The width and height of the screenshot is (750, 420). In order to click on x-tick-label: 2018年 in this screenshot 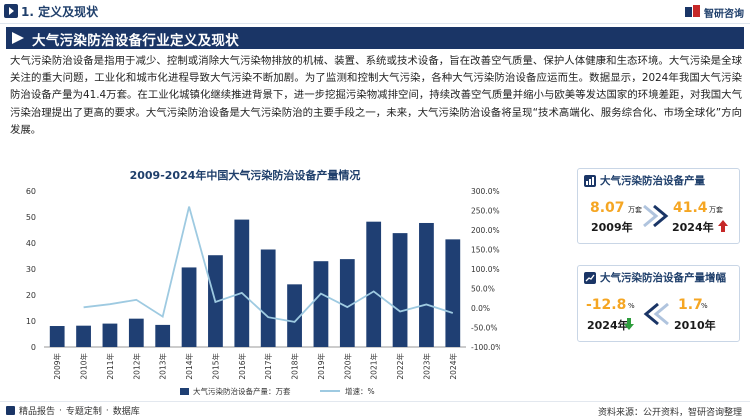, I will do `click(295, 366)`.